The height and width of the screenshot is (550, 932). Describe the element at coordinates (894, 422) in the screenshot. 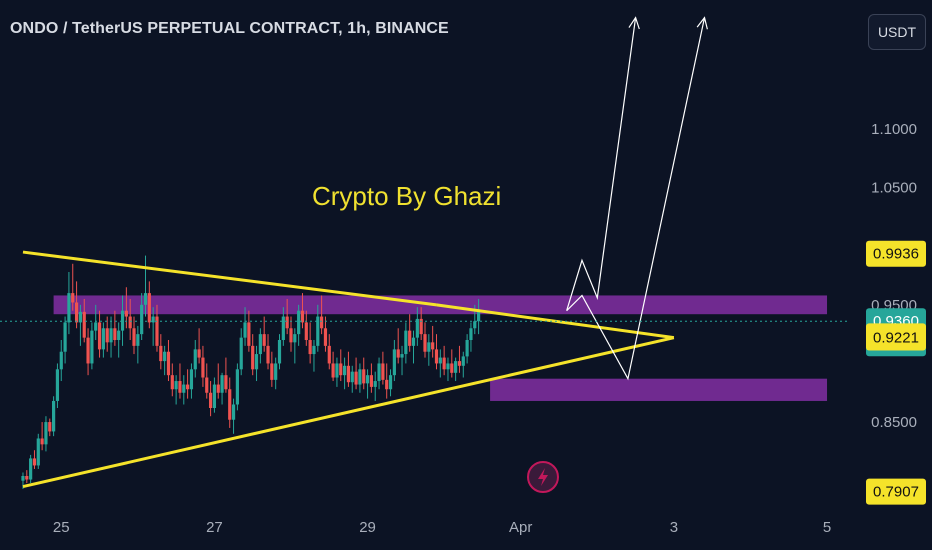

I see `y-tick-label: 0.8500` at that location.